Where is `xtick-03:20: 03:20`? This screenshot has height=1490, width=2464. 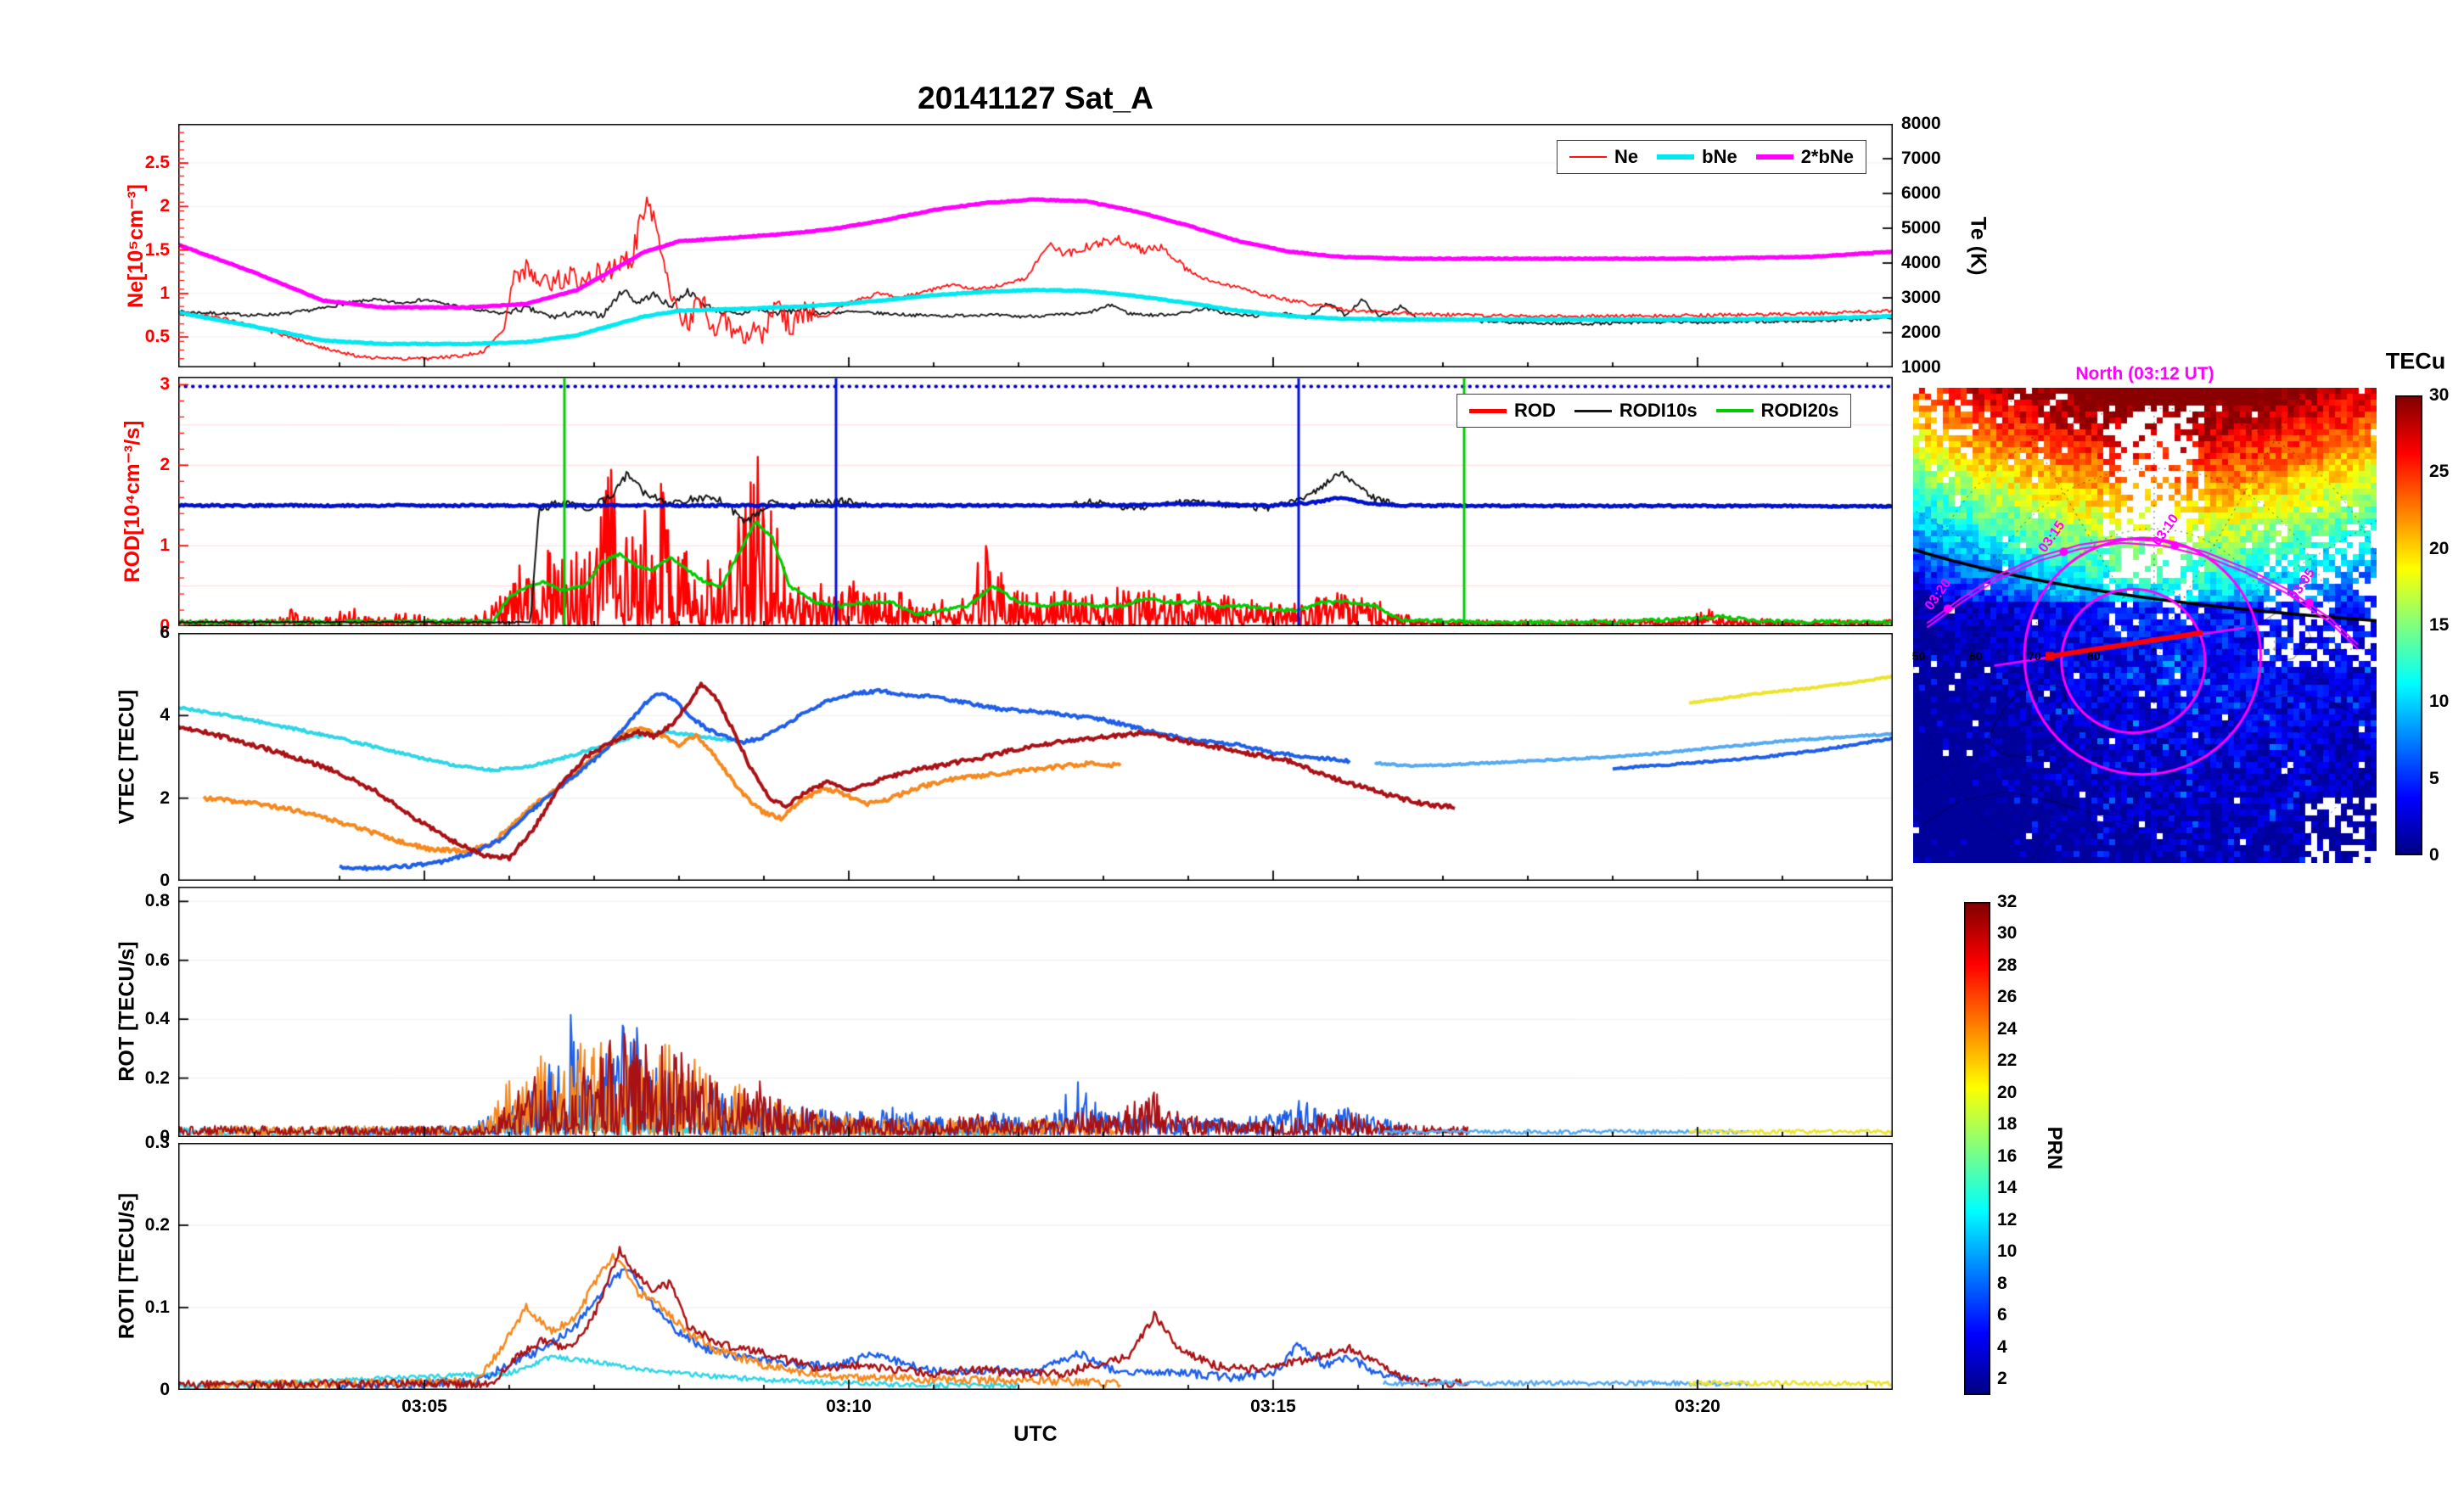 xtick-03:20: 03:20 is located at coordinates (1697, 1406).